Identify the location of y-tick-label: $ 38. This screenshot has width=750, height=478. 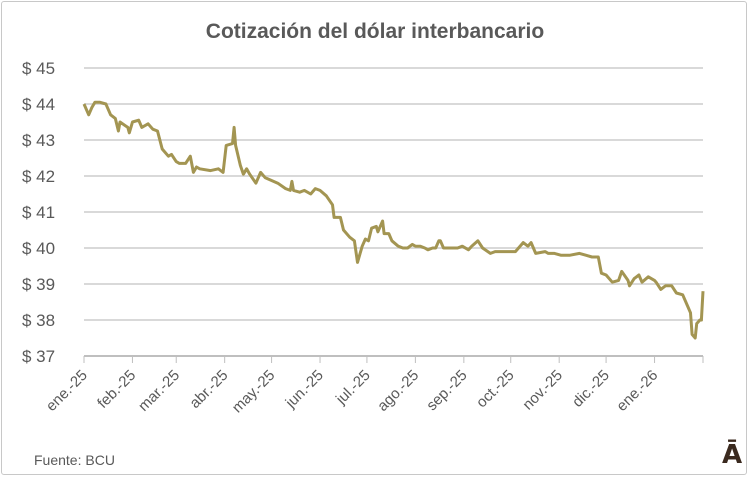
(38, 320).